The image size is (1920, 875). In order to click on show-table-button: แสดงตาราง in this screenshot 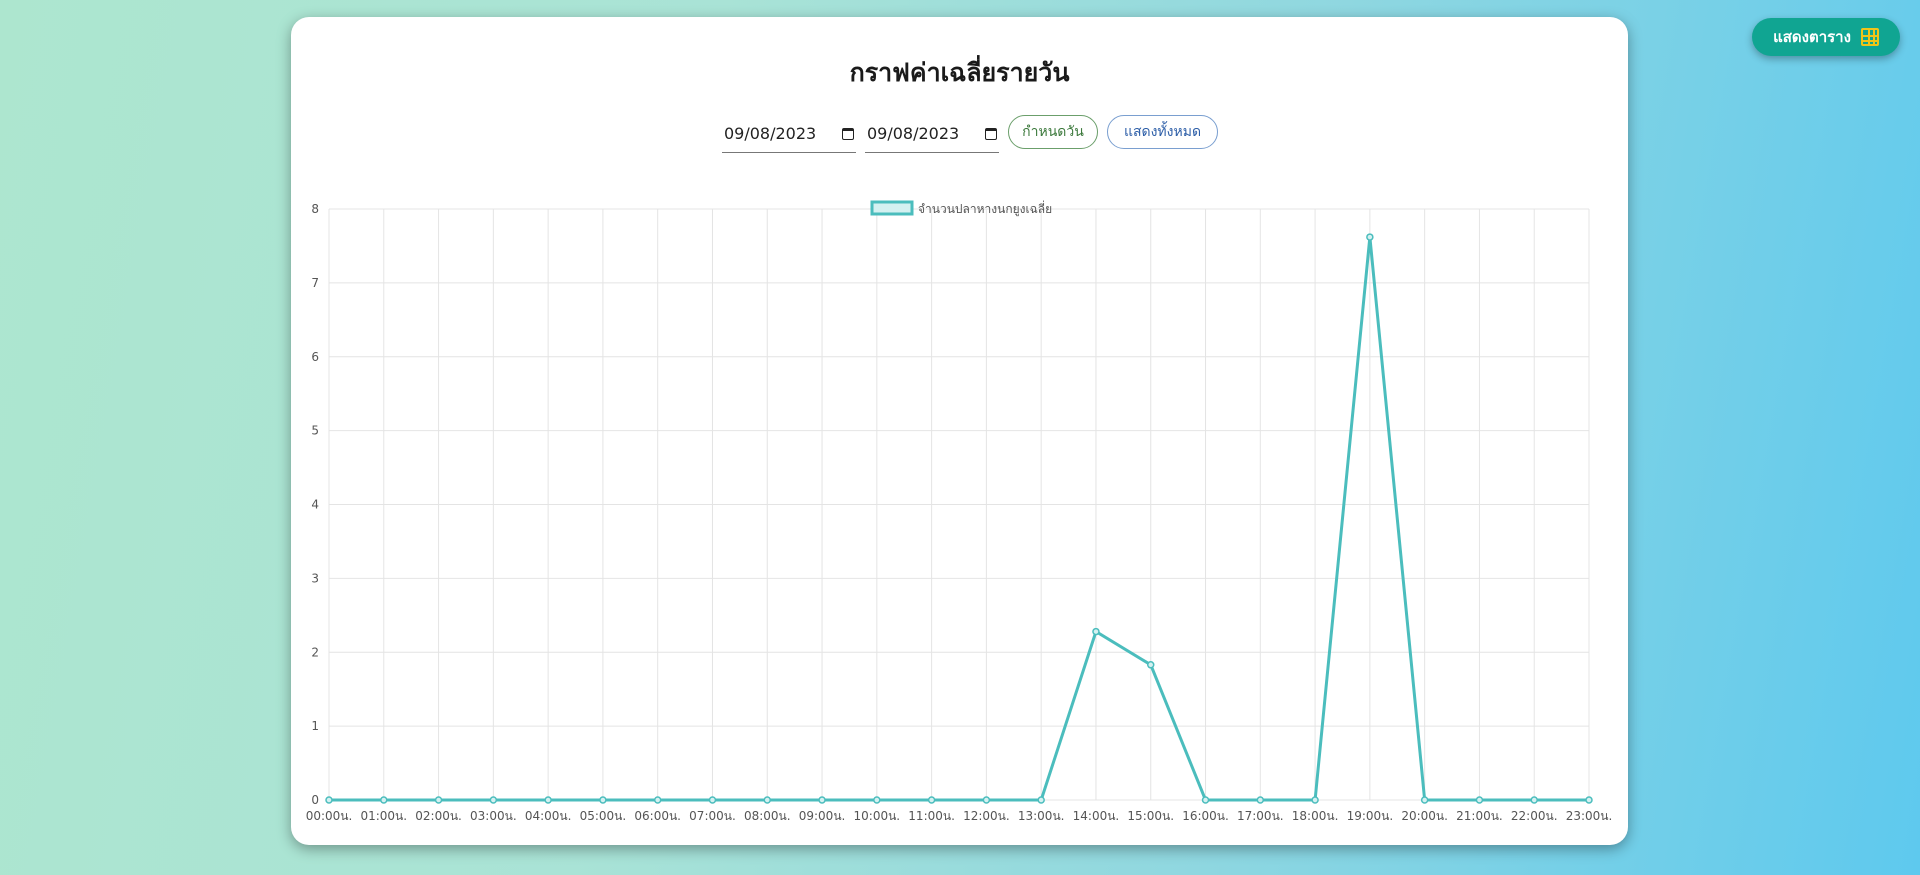, I will do `click(1826, 37)`.